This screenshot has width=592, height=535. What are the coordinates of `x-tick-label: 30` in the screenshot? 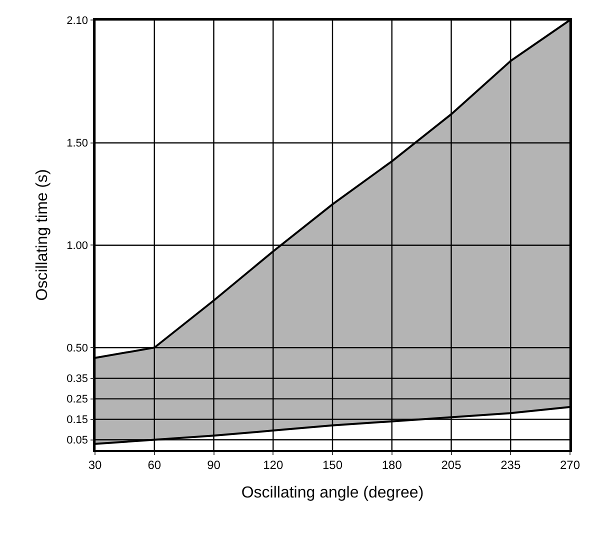 It's located at (95, 465).